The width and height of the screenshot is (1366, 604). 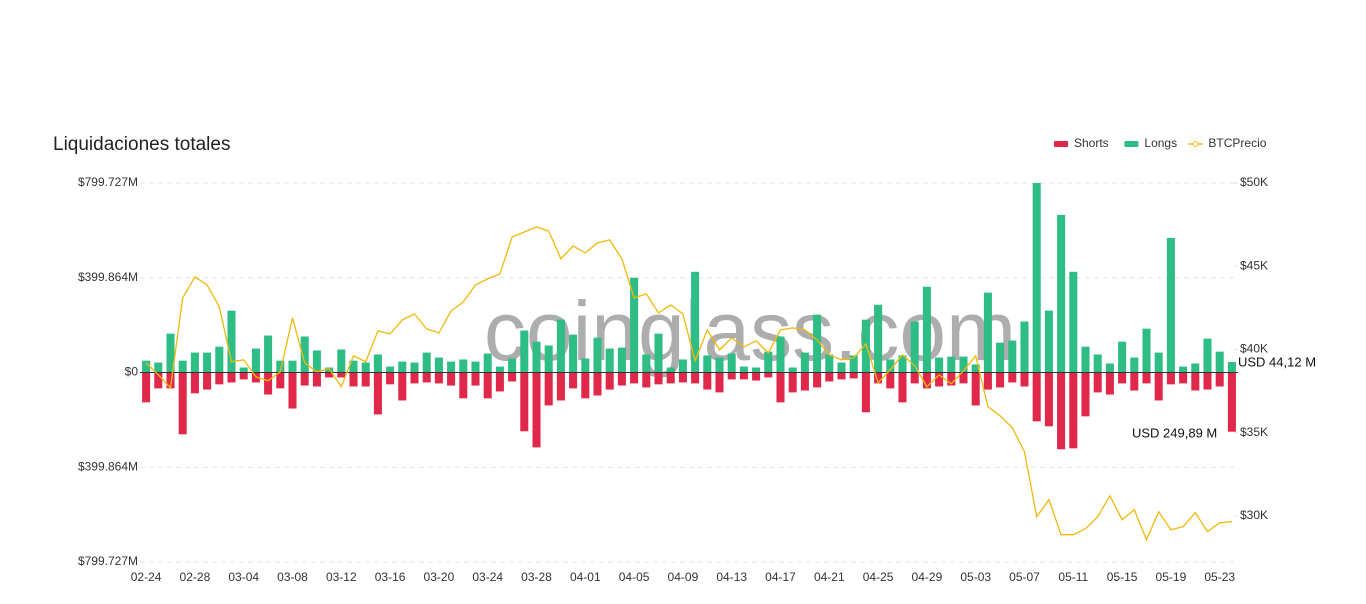 I want to click on x-tick-label: 04-01, so click(x=585, y=577).